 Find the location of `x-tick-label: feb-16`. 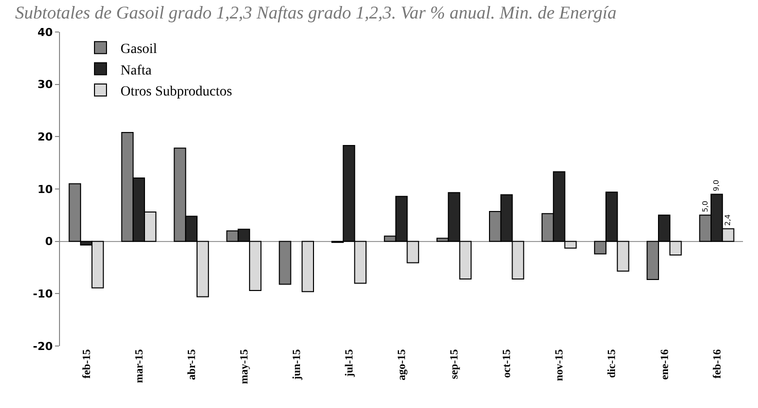

x-tick-label: feb-16 is located at coordinates (717, 363).